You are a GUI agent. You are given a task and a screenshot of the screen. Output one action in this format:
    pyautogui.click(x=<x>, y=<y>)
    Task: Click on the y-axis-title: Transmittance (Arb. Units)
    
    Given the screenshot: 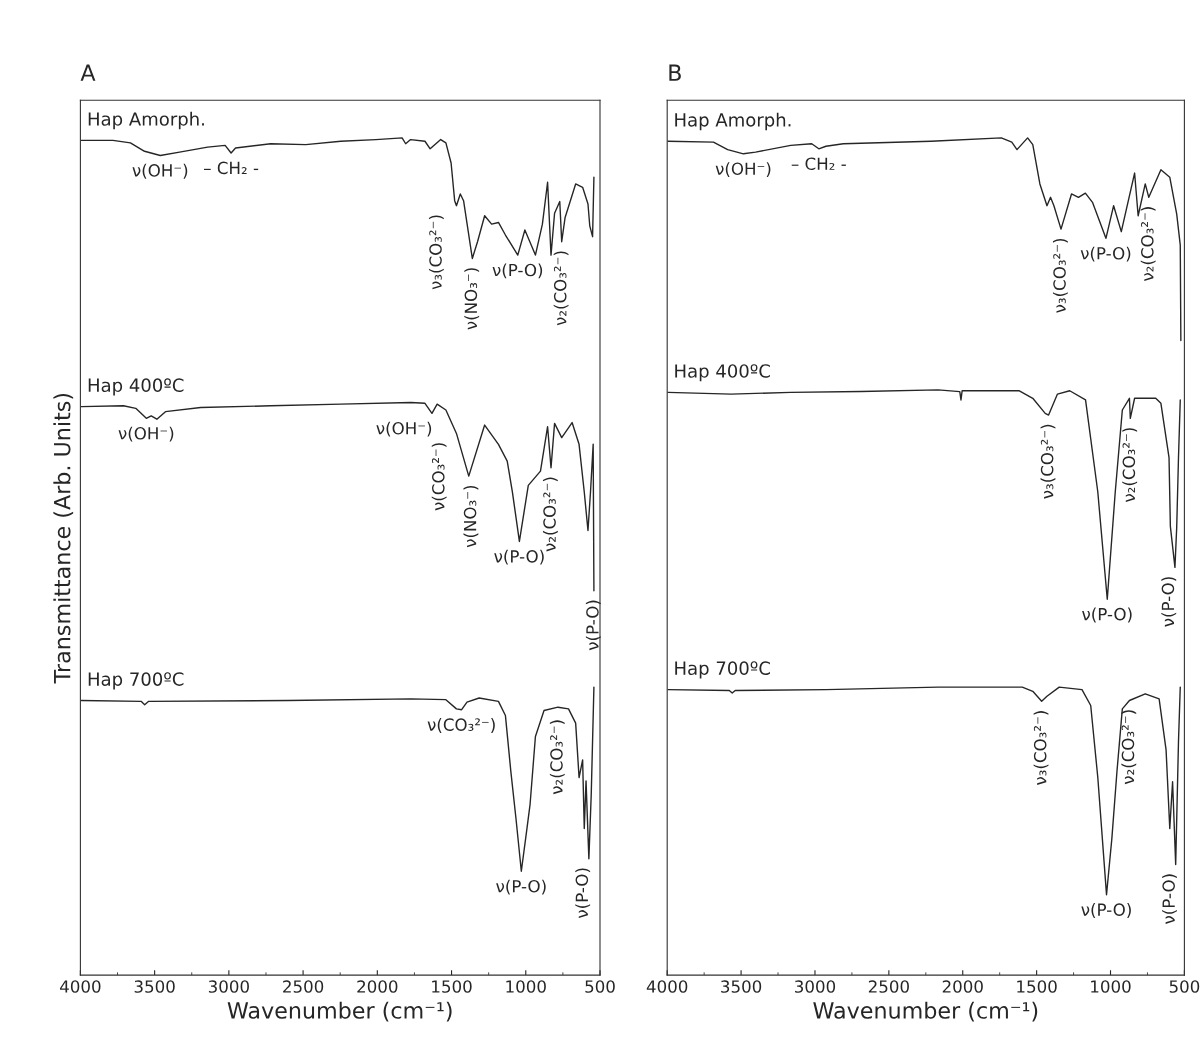 What is the action you would take?
    pyautogui.click(x=63, y=538)
    